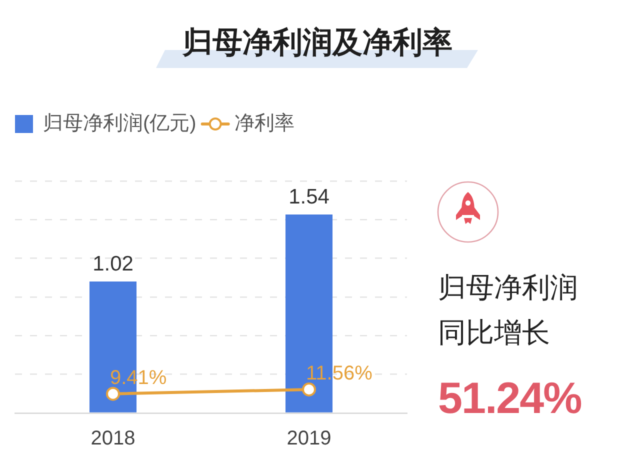 This screenshot has height=466, width=640. What do you see at coordinates (510, 399) in the screenshot?
I see `text: 51.24%` at bounding box center [510, 399].